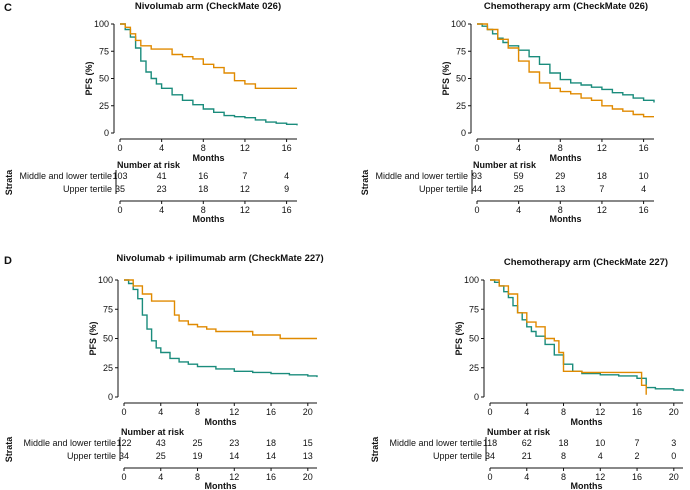 The image size is (690, 490). What do you see at coordinates (286, 189) in the screenshot?
I see `risk-count: 9` at bounding box center [286, 189].